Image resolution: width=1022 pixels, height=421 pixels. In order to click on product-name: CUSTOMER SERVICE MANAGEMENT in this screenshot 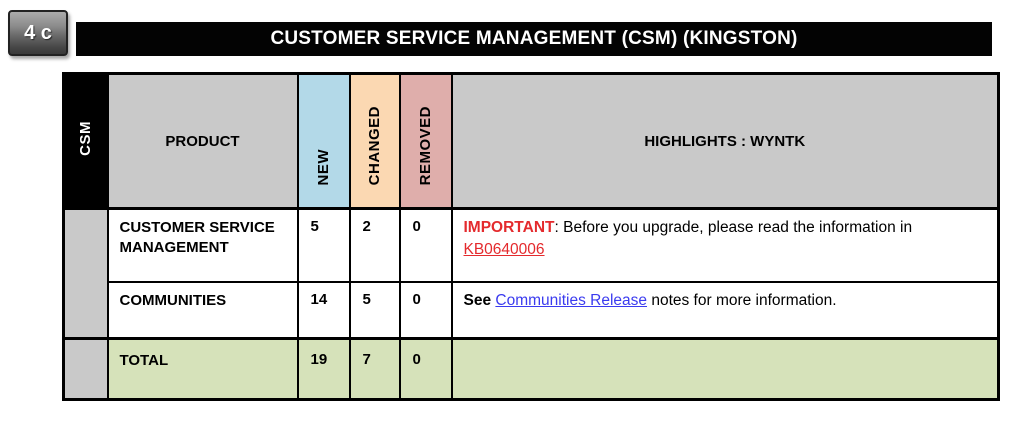, I will do `click(202, 245)`.